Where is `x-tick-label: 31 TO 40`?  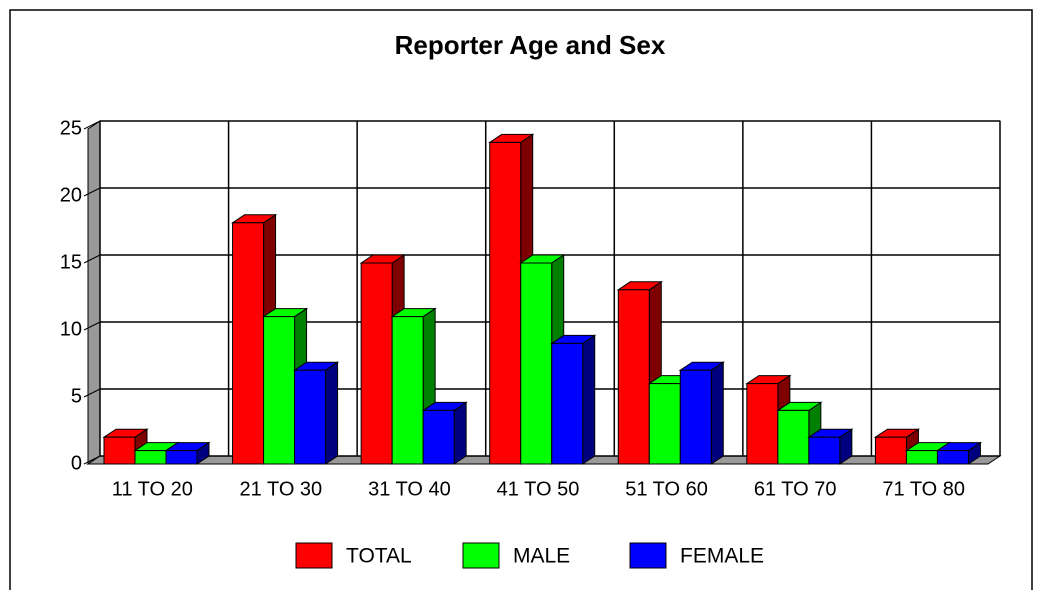 x-tick-label: 31 TO 40 is located at coordinates (409, 489).